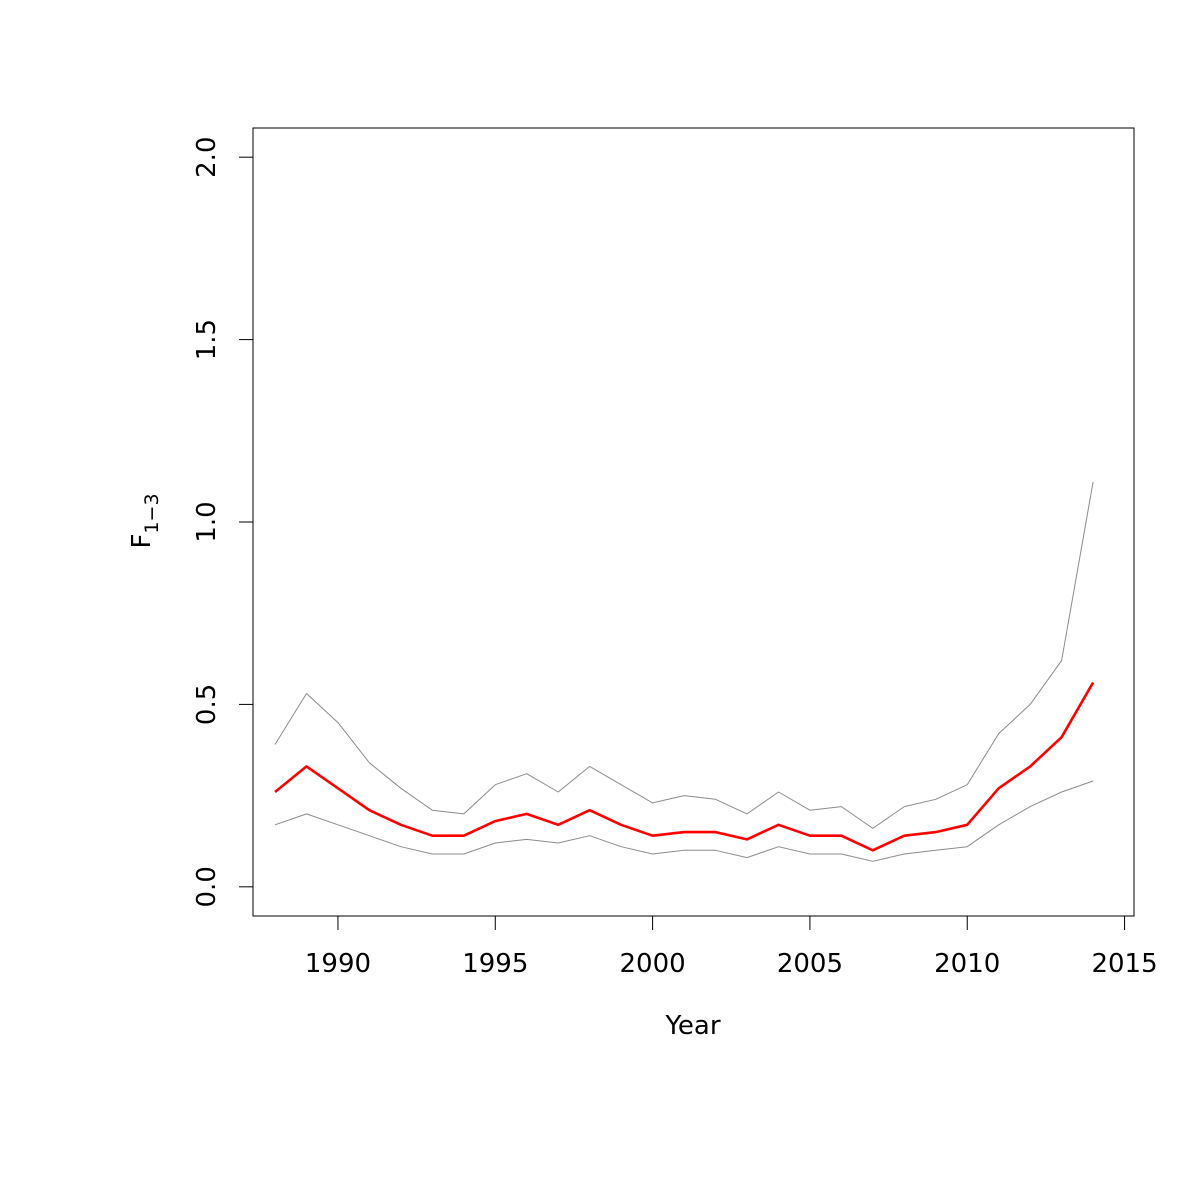  I want to click on x-tick-label: 1990, so click(338, 964).